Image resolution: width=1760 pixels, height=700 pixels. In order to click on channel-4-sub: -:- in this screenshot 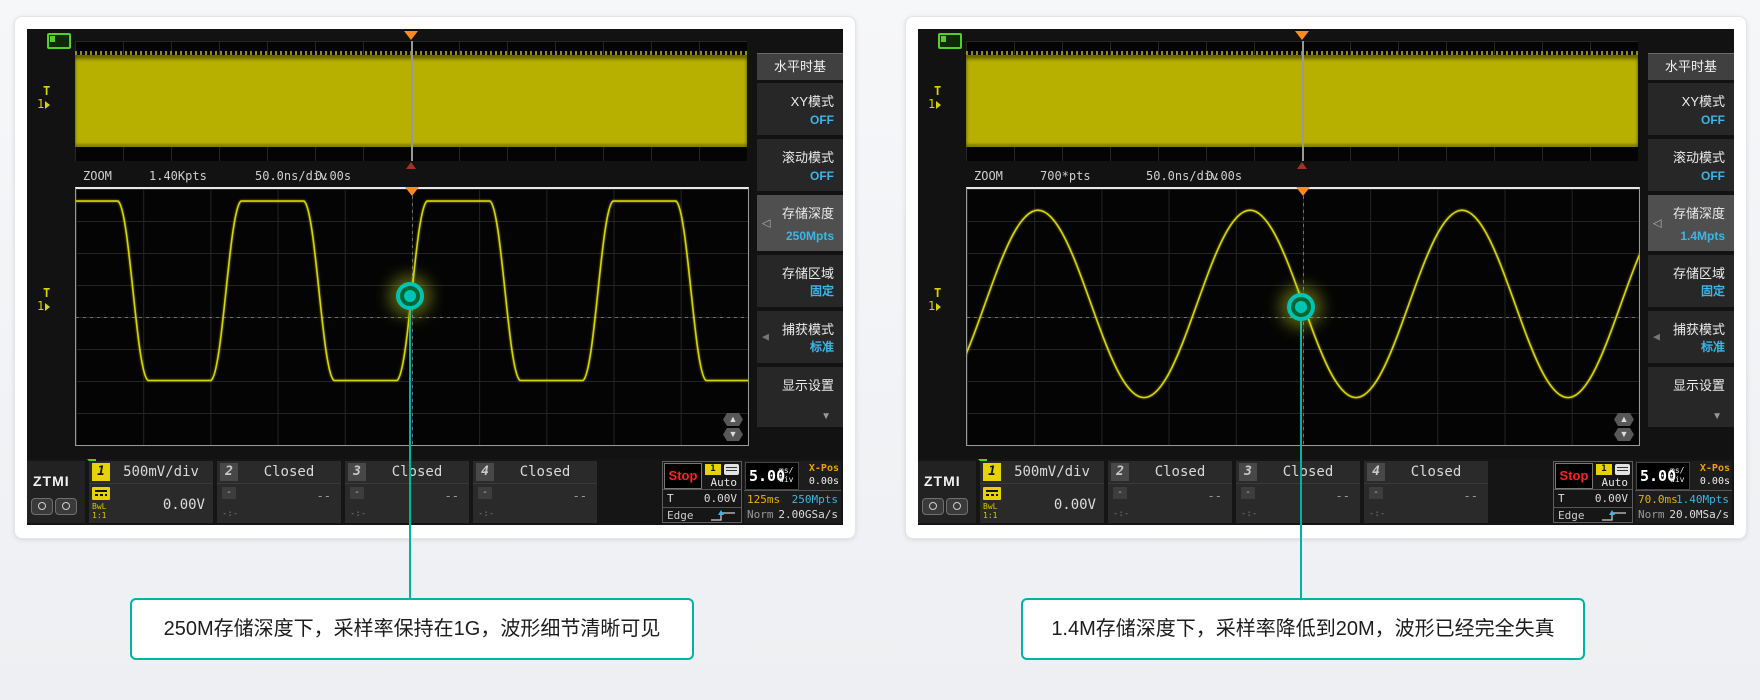, I will do `click(486, 514)`.